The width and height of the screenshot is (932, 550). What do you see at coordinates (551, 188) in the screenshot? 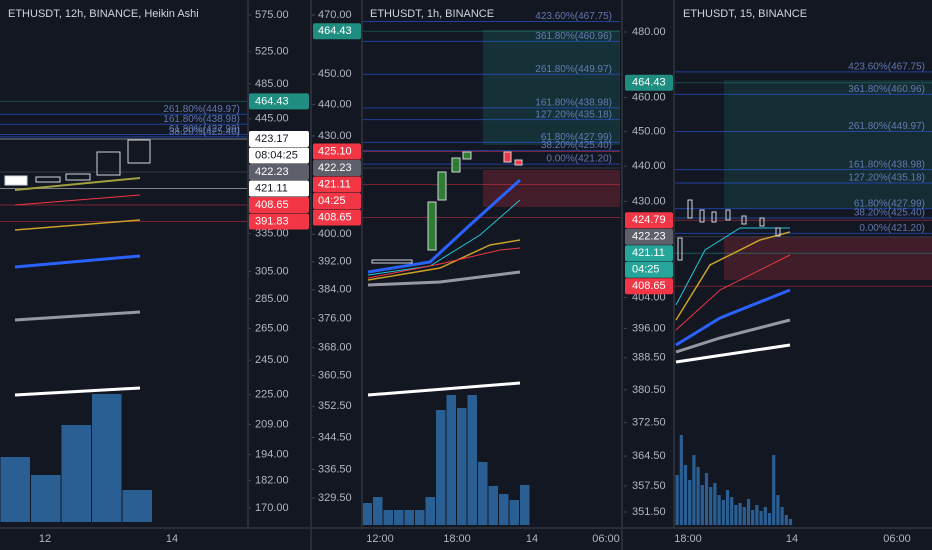
I see `stop-zone` at bounding box center [551, 188].